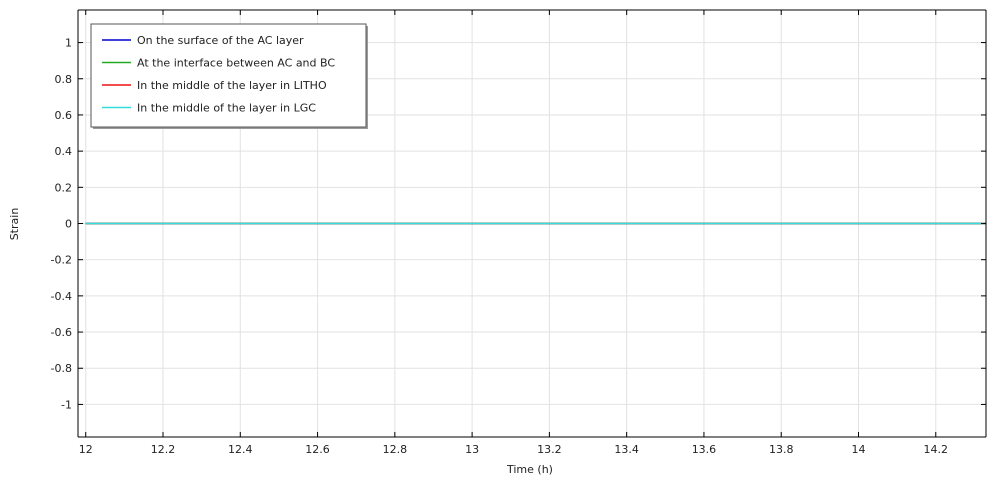  What do you see at coordinates (68, 43) in the screenshot?
I see `y-tick-label: 1` at bounding box center [68, 43].